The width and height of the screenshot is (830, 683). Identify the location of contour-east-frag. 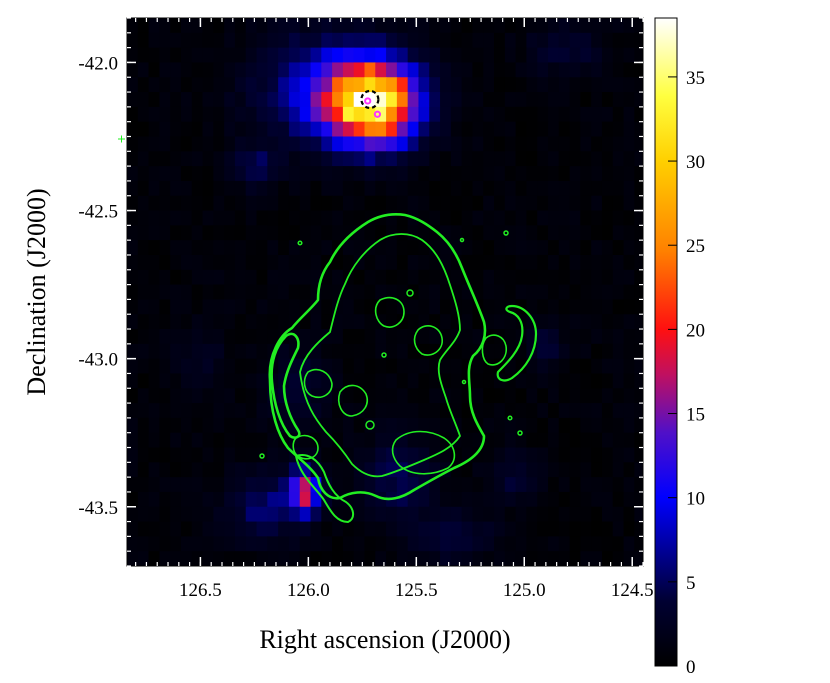
(305, 447).